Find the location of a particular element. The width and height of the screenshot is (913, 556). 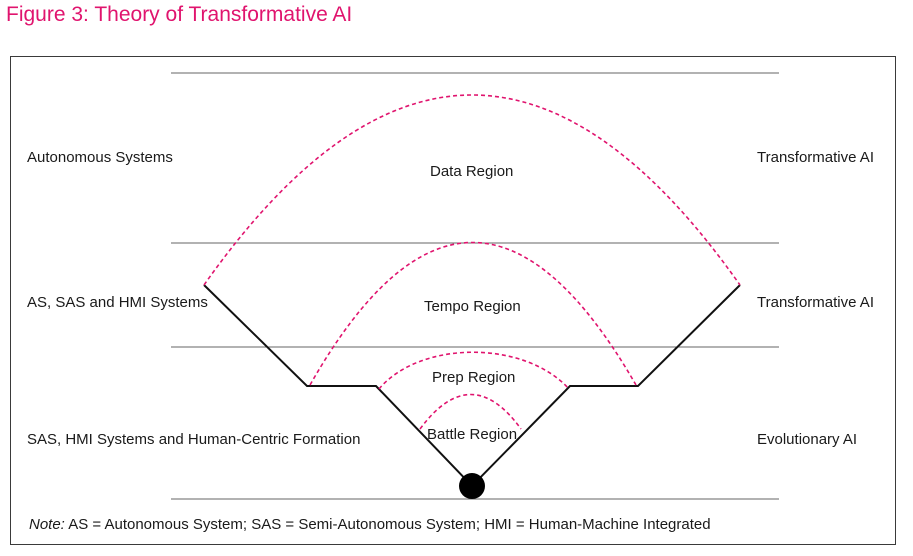

tempo-region-arc is located at coordinates (473, 313).